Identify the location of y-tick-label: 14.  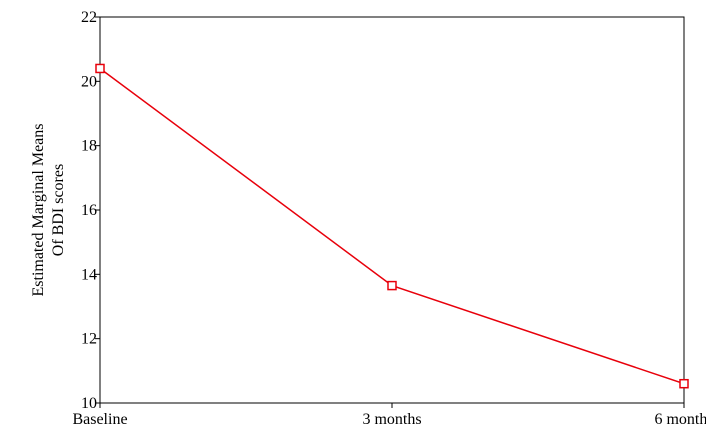
(89, 274).